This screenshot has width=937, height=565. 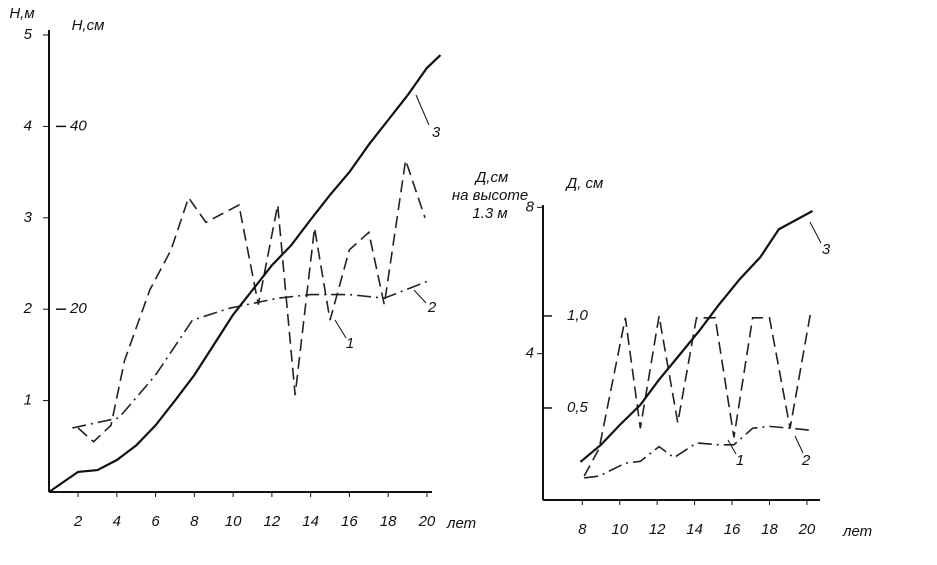 I want to click on y-axis-title: Д,см, so click(x=491, y=177).